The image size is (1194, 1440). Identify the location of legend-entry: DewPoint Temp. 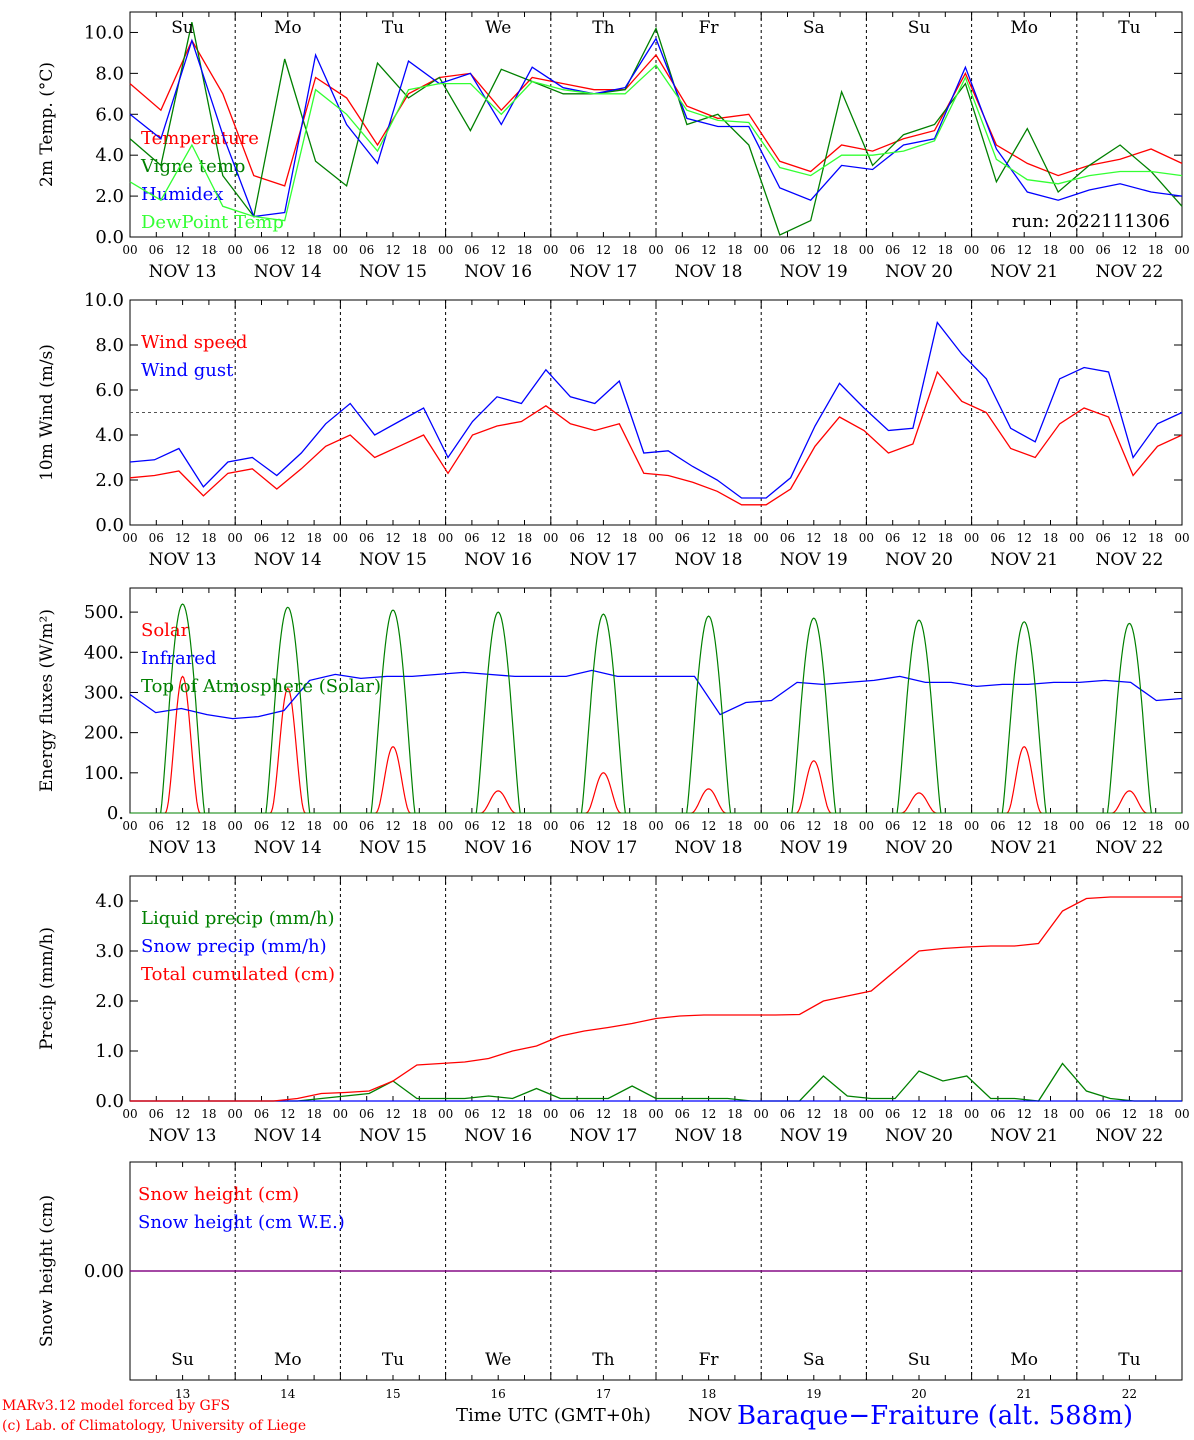
(212, 222).